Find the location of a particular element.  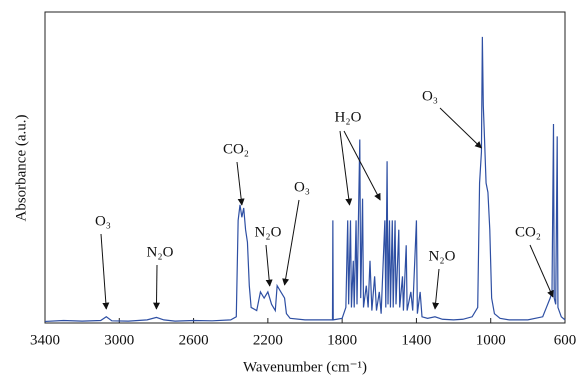

x-tick-label: 600 is located at coordinates (565, 340).